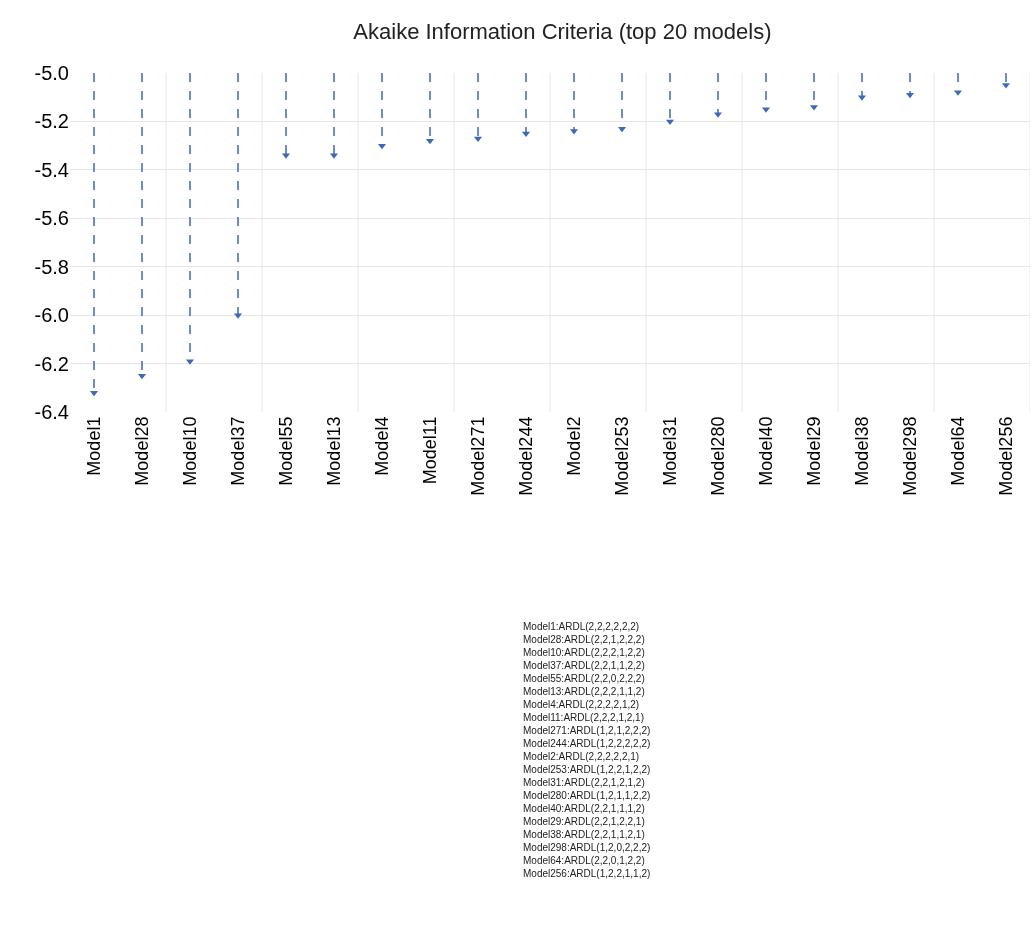 The width and height of the screenshot is (1032, 946). I want to click on x-tick-label: Model37, so click(237, 451).